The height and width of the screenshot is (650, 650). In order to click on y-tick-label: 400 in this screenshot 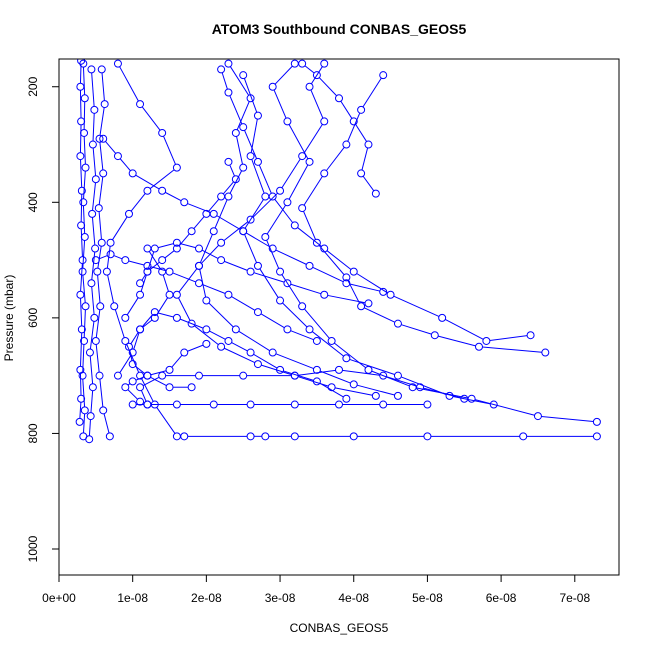, I will do `click(33, 202)`.